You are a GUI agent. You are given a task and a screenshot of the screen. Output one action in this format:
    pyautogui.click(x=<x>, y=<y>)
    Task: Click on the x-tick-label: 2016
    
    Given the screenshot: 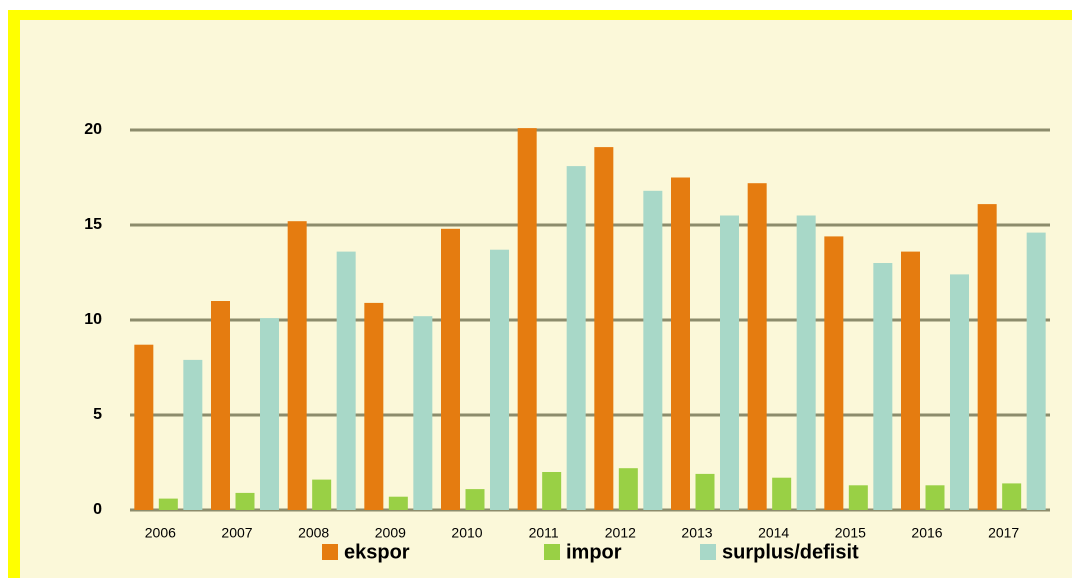 What is the action you would take?
    pyautogui.click(x=926, y=533)
    